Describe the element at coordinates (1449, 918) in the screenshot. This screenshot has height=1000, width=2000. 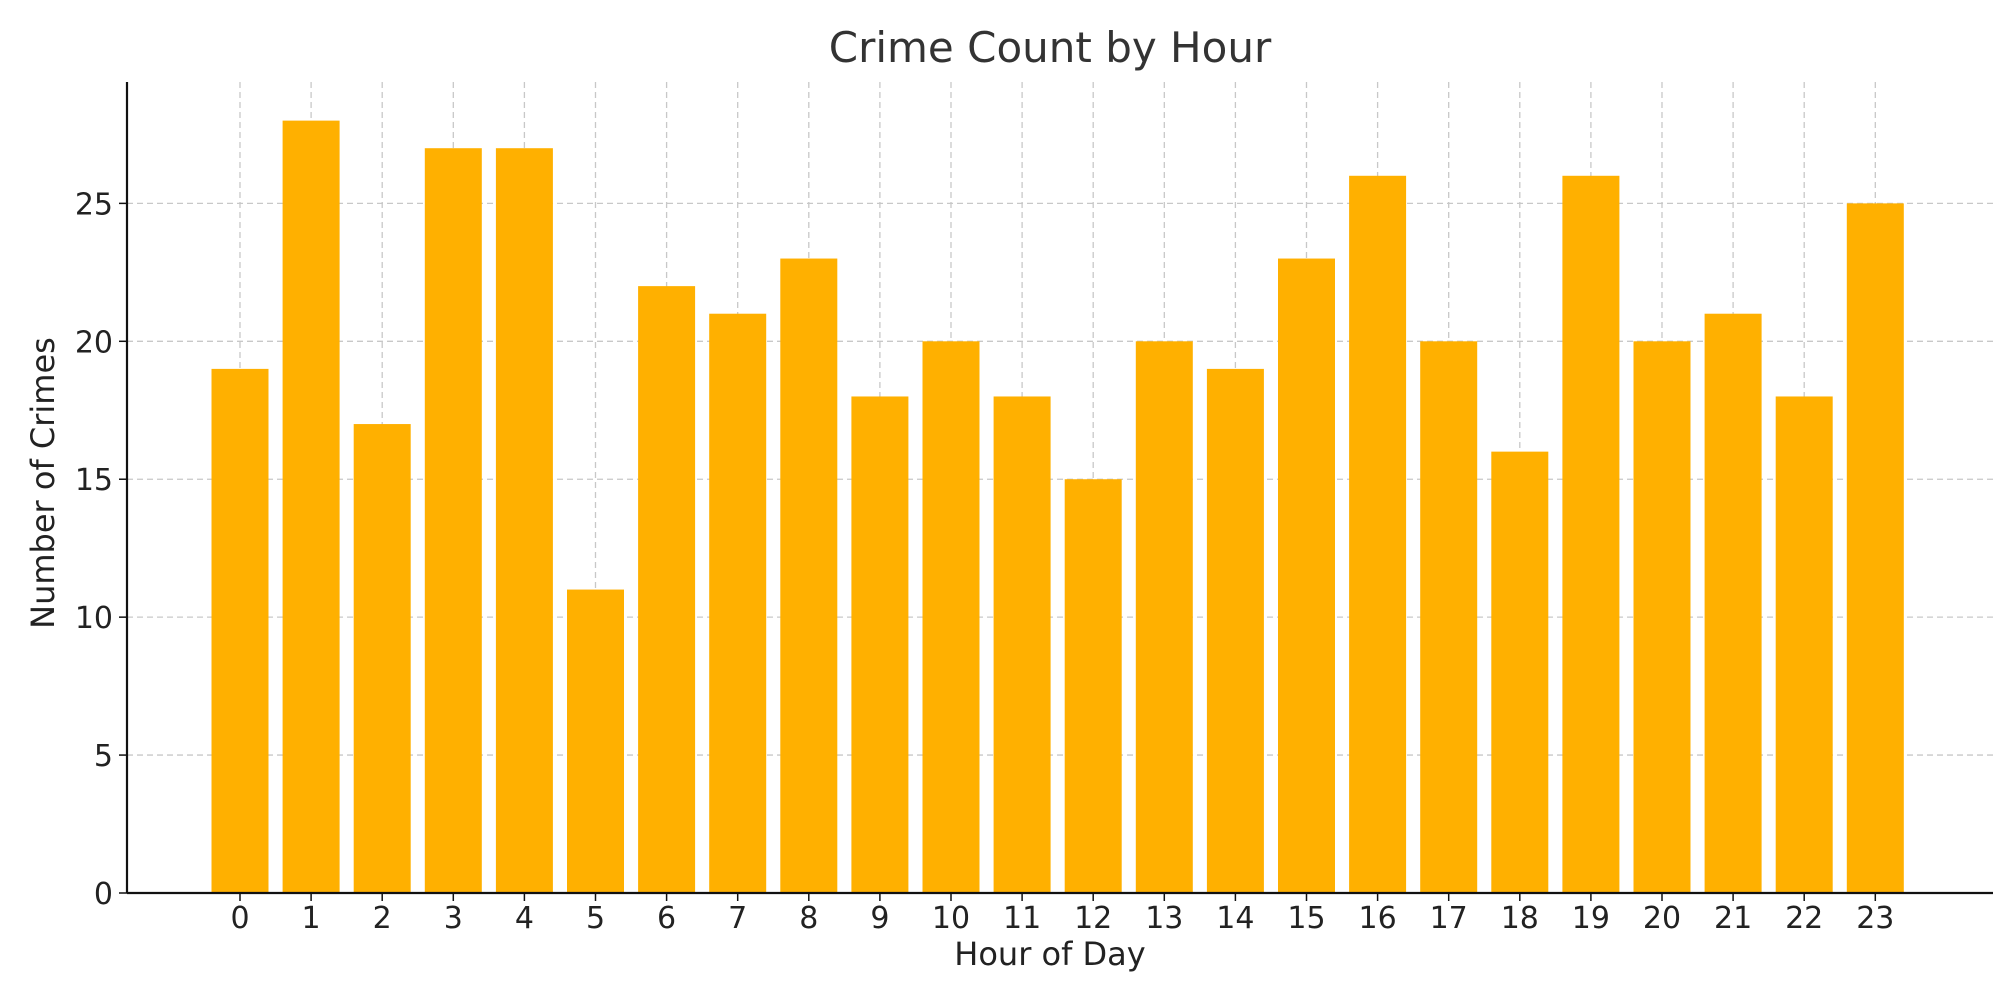
I see `x-tick-label: 17` at that location.